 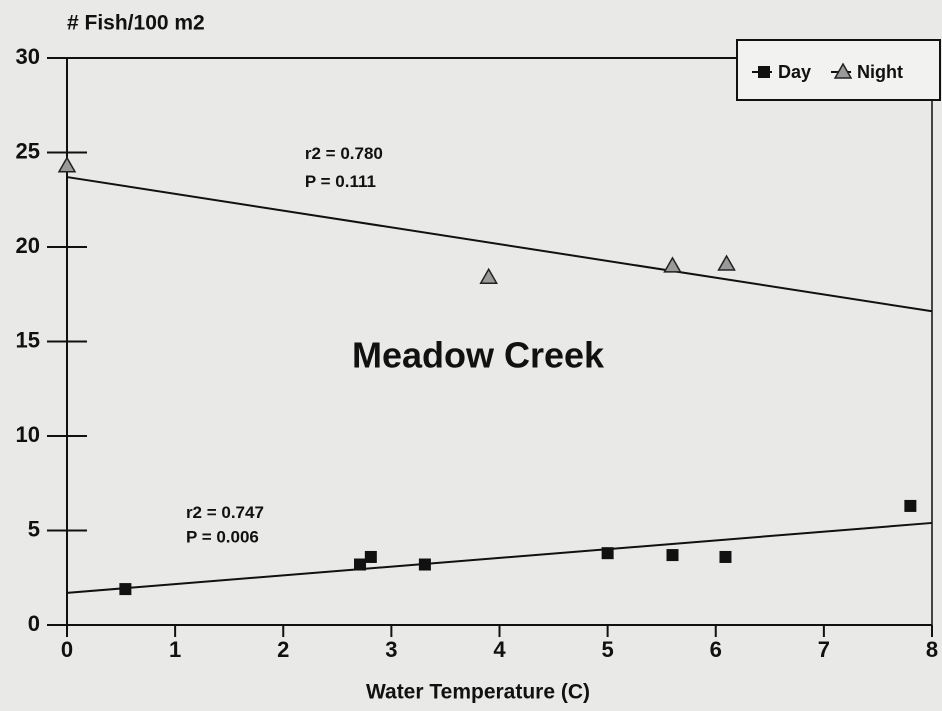 I want to click on chart-title: Meadow Creek, so click(x=478, y=355).